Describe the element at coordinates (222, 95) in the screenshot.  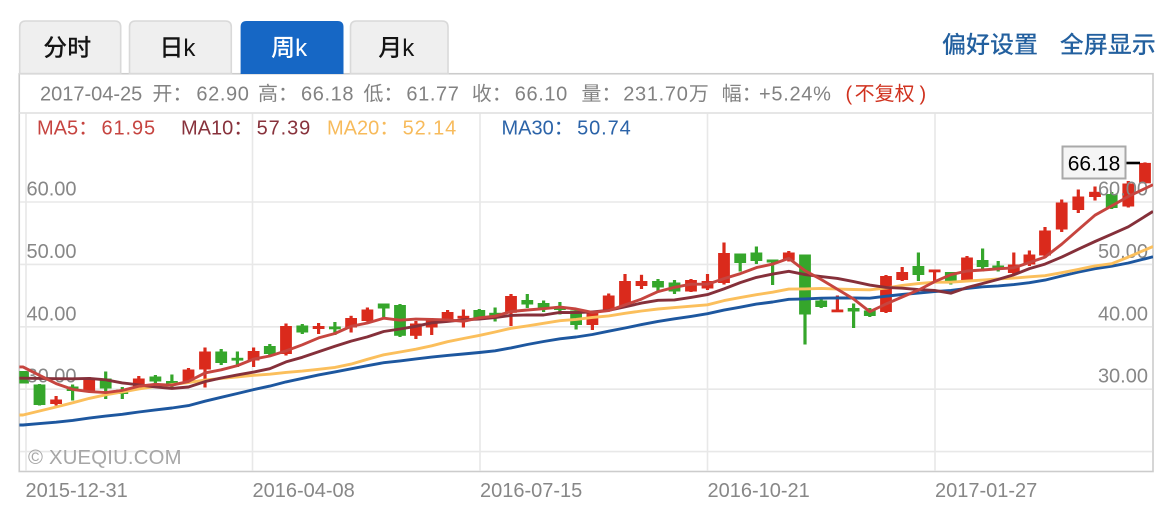
I see `svg-text: 62.90` at that location.